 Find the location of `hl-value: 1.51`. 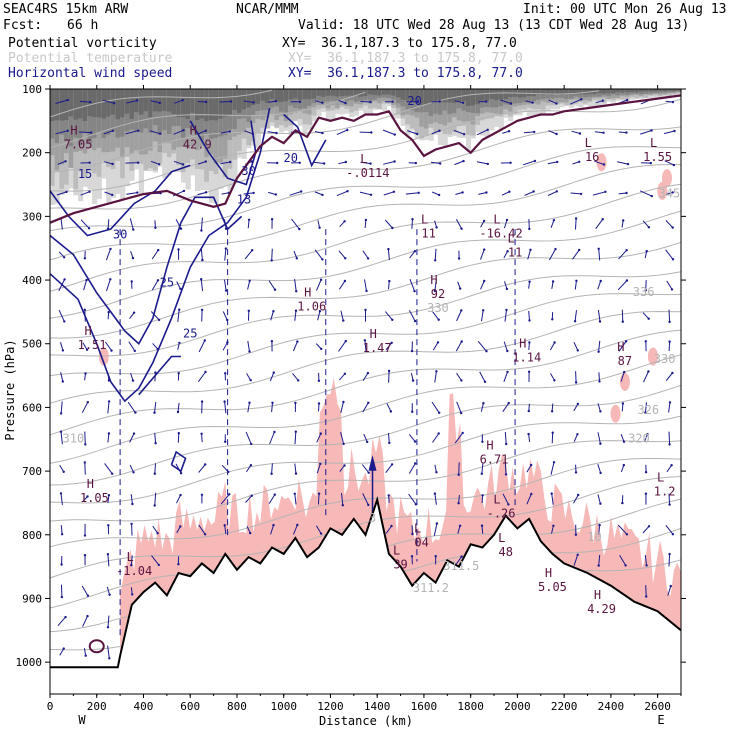

hl-value: 1.51 is located at coordinates (92, 345).